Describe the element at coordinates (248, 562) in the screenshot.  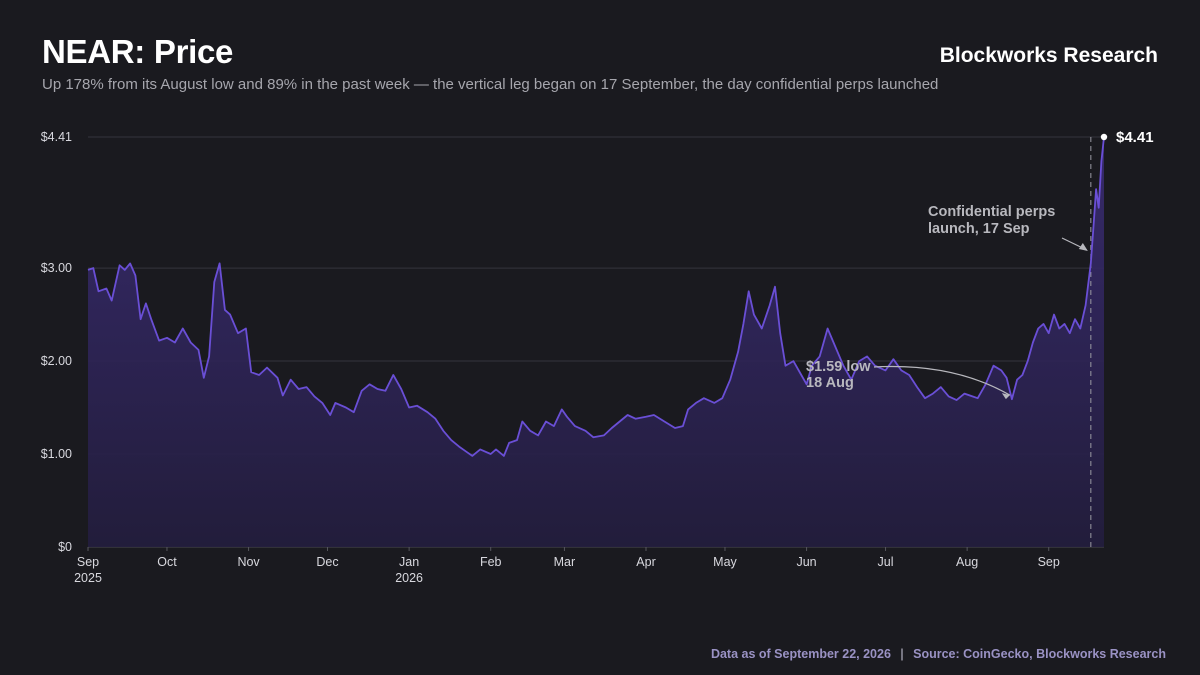
I see `x-tick-label: Nov` at that location.